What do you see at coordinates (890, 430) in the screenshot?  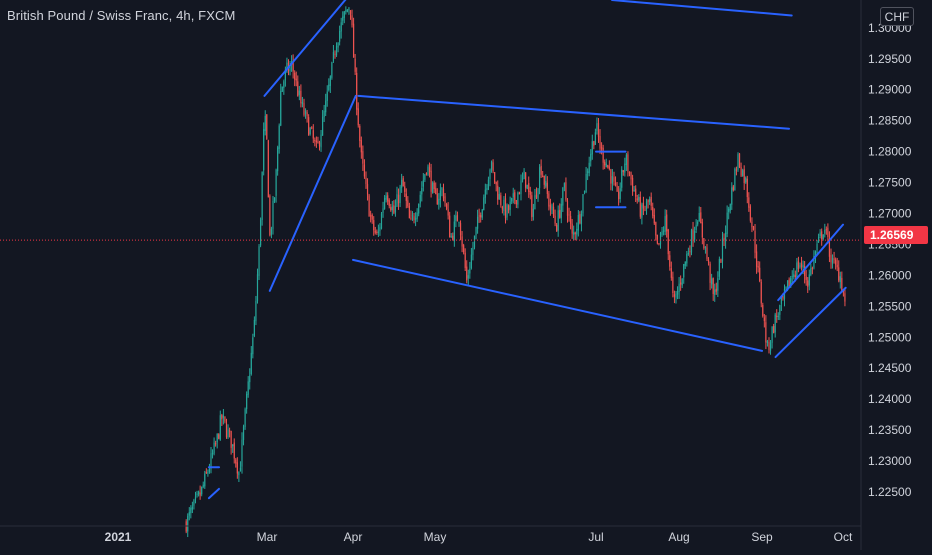 I see `price-tick-label: 1.23500` at bounding box center [890, 430].